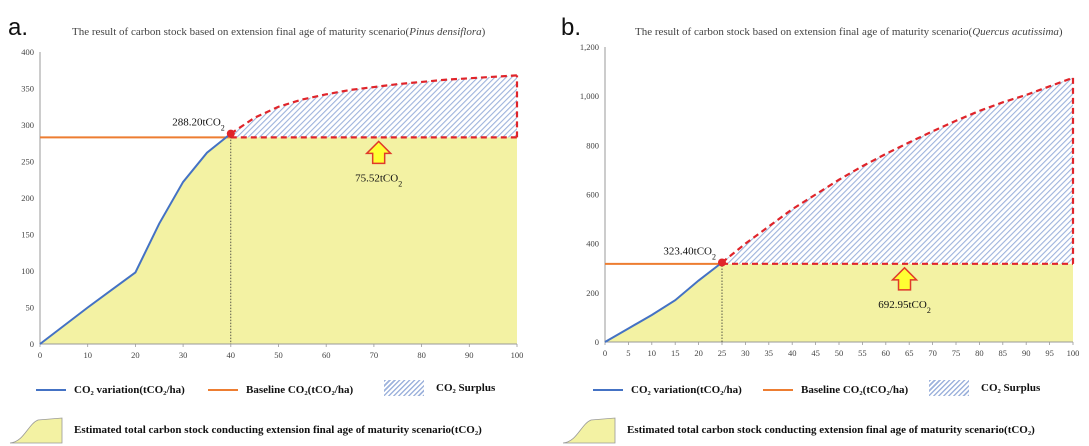 The width and height of the screenshot is (1089, 446). I want to click on surplus-area, so click(897, 170).